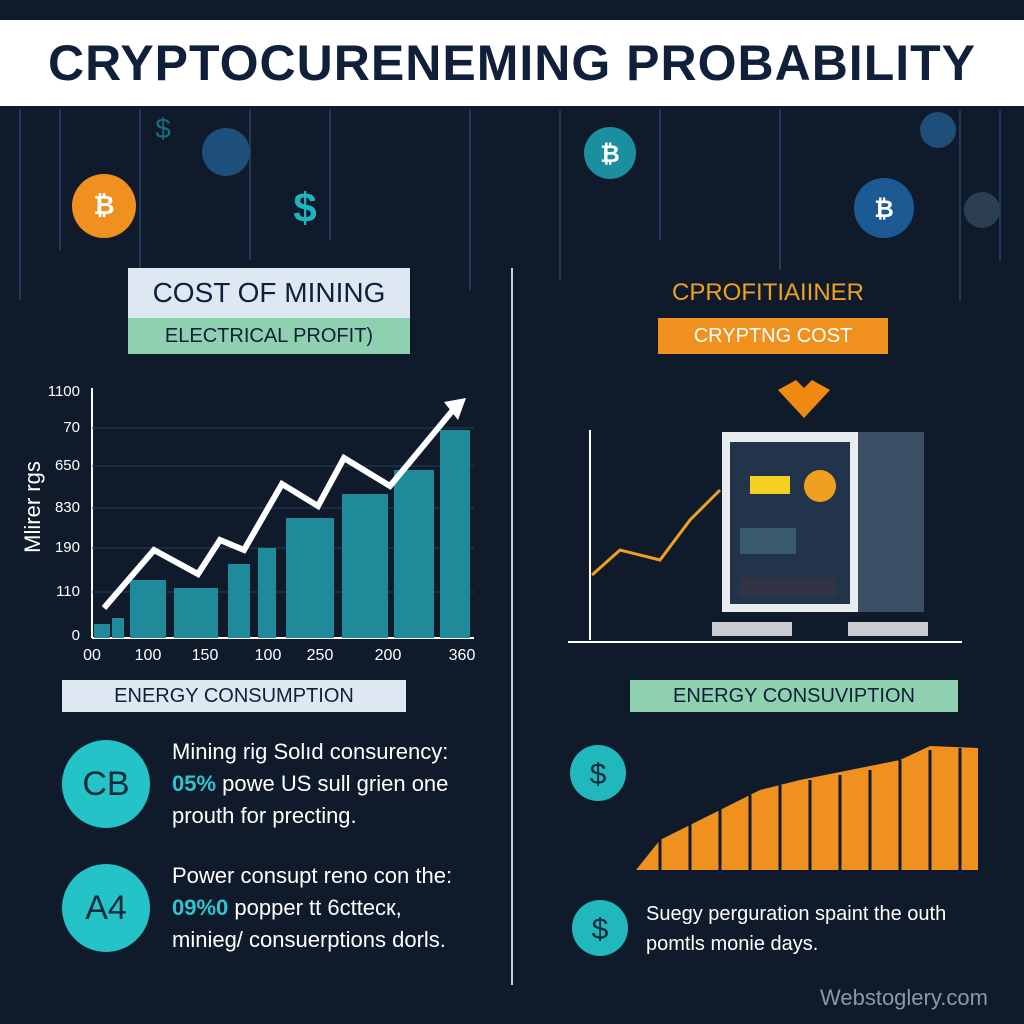  Describe the element at coordinates (312, 875) in the screenshot. I see `item-line: Power consupt reno con the:` at that location.